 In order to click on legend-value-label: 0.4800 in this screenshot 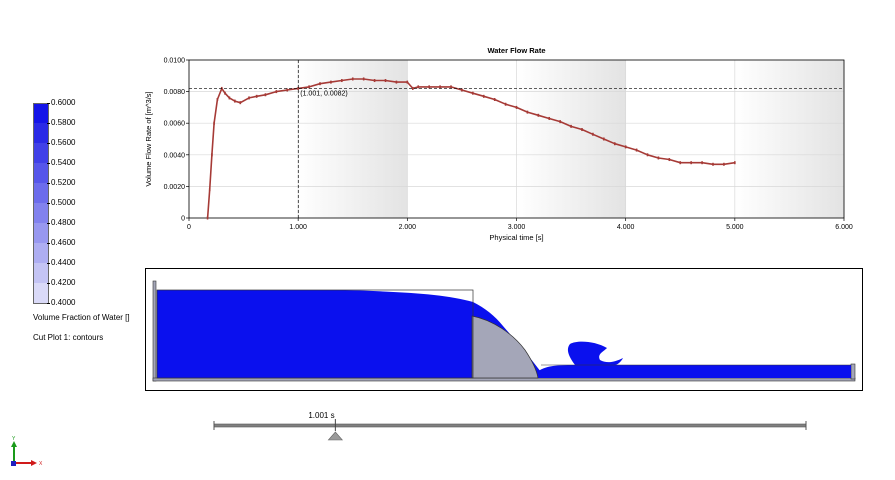, I will do `click(63, 222)`.